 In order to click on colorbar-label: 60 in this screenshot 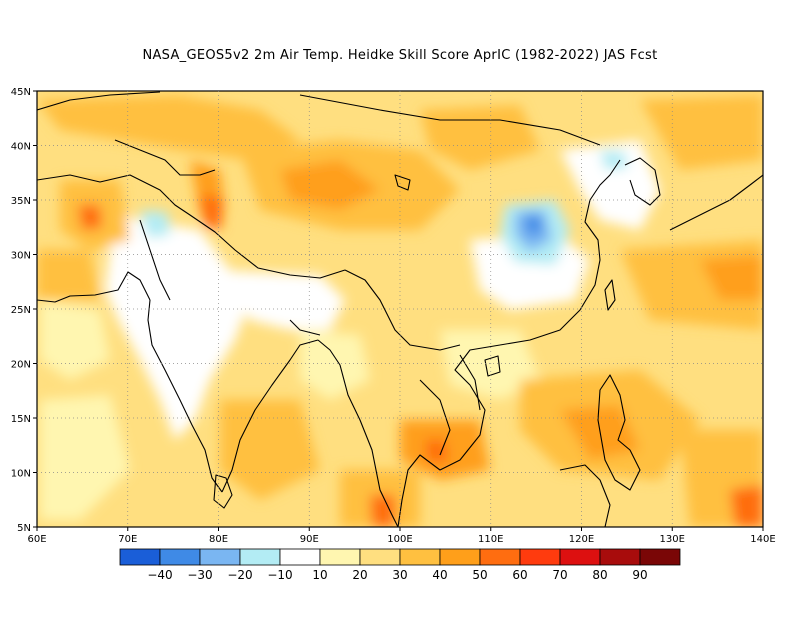, I will do `click(519, 575)`.